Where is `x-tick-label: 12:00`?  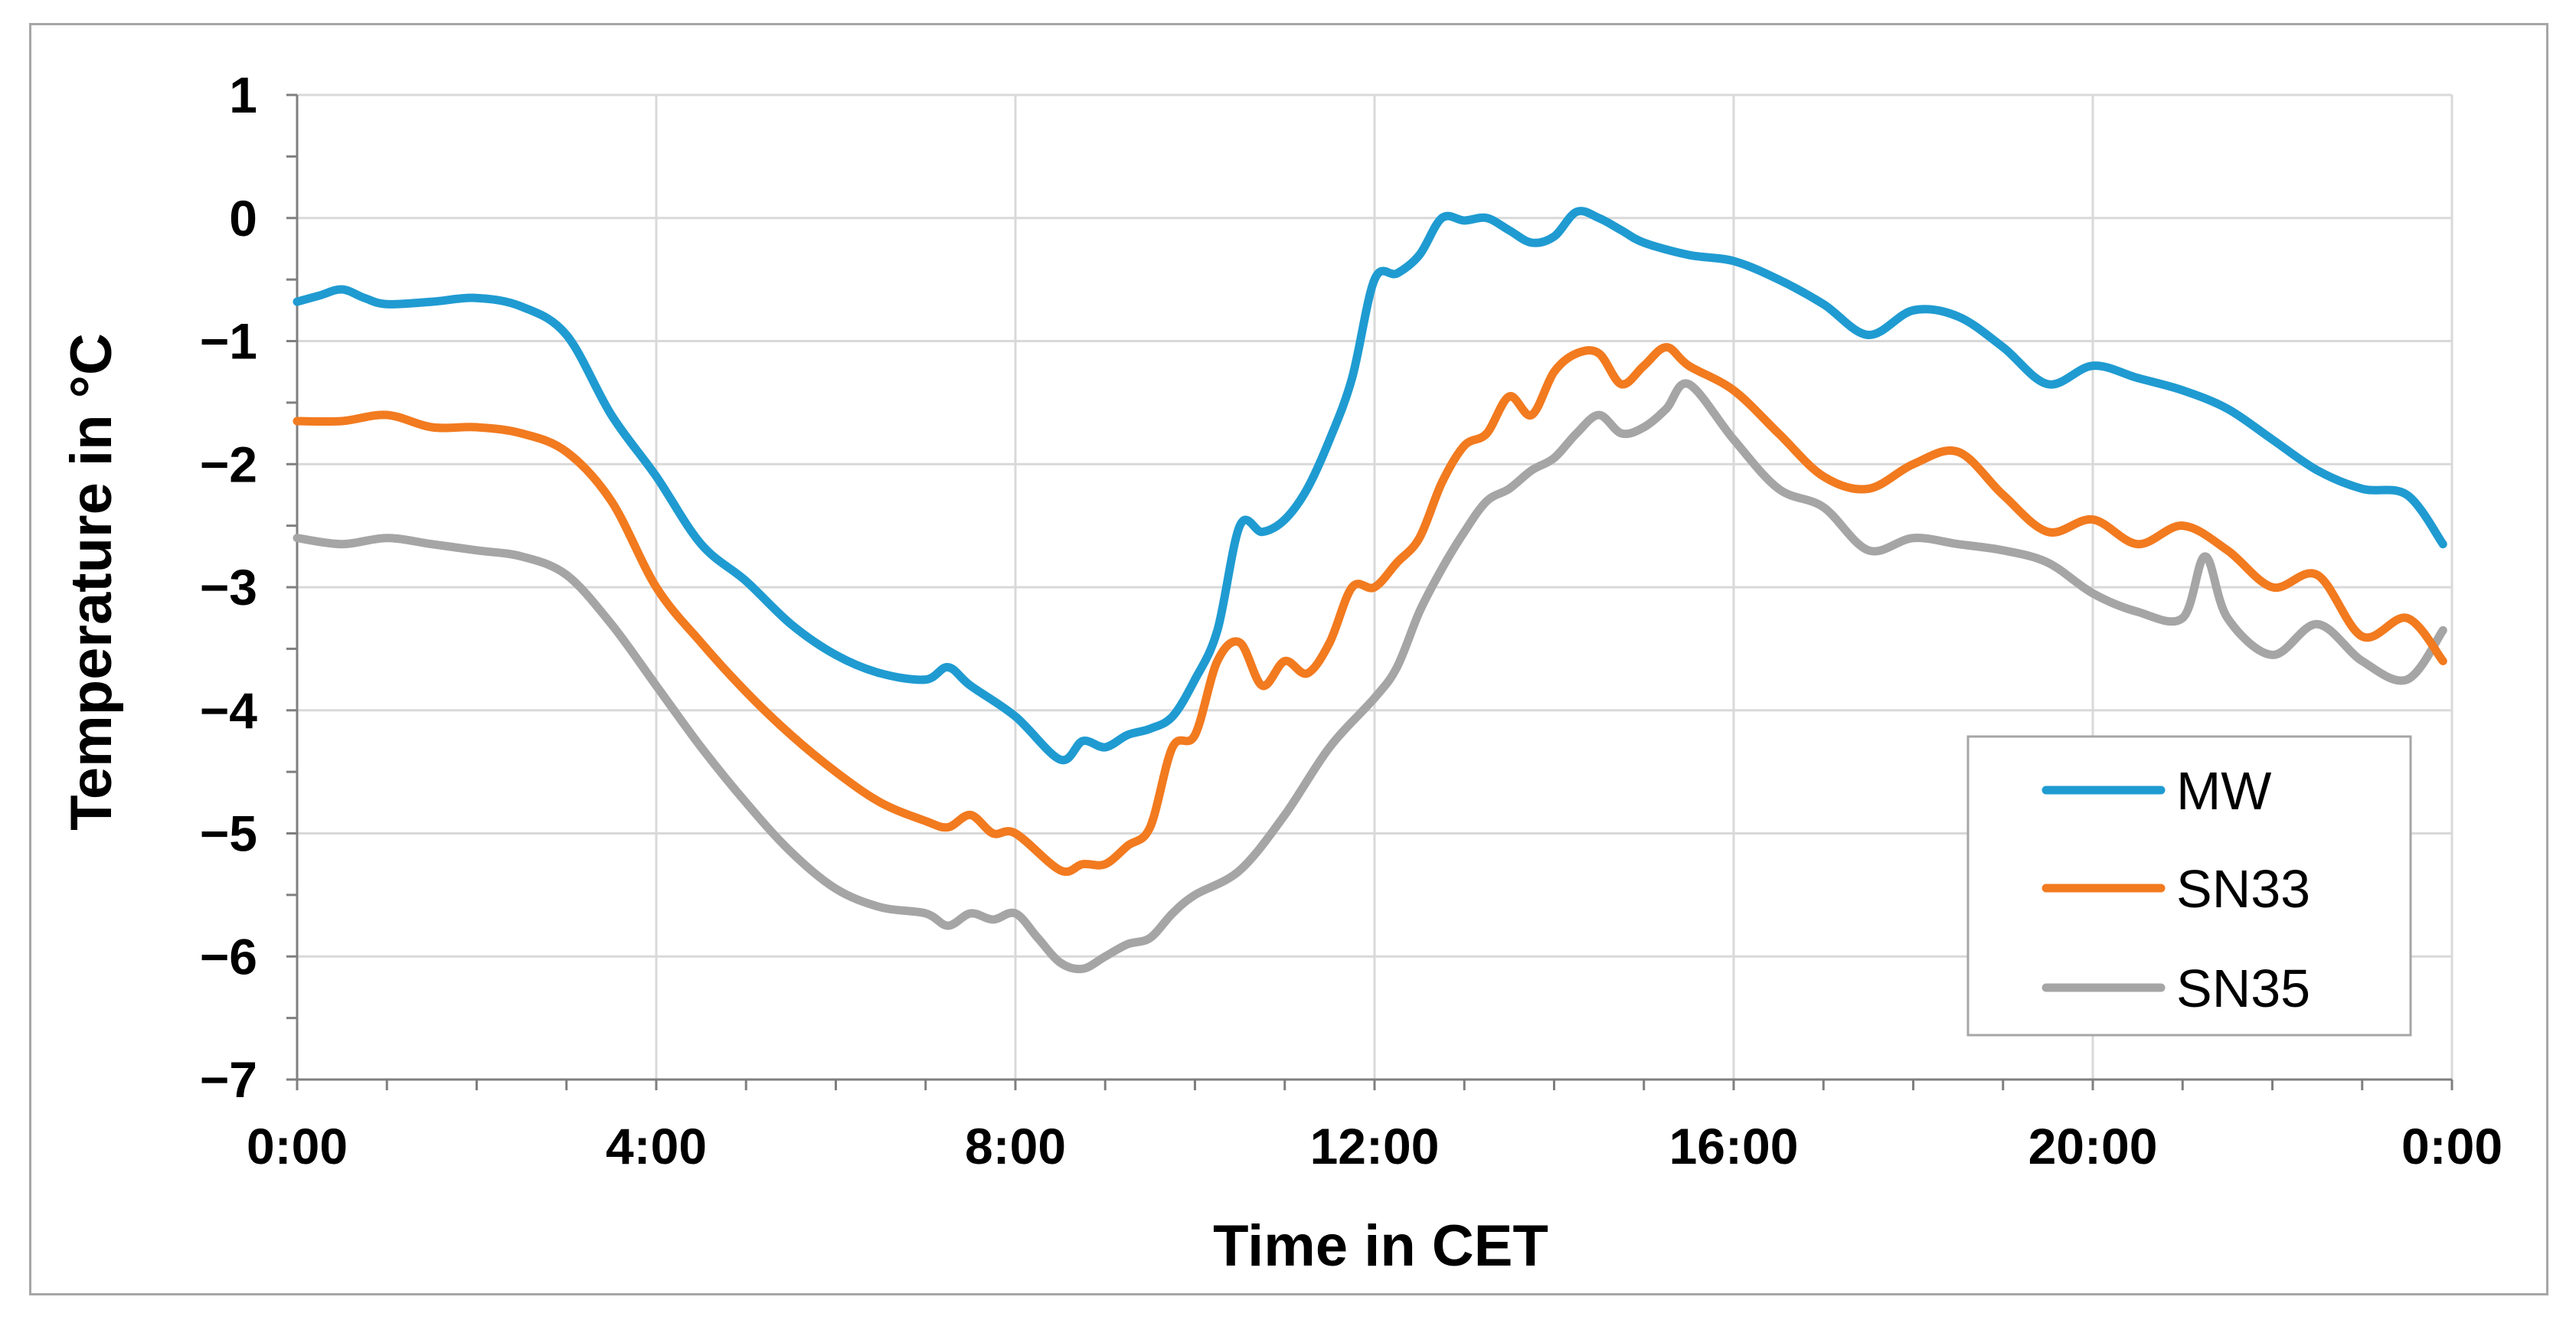
x-tick-label: 12:00 is located at coordinates (1375, 1146).